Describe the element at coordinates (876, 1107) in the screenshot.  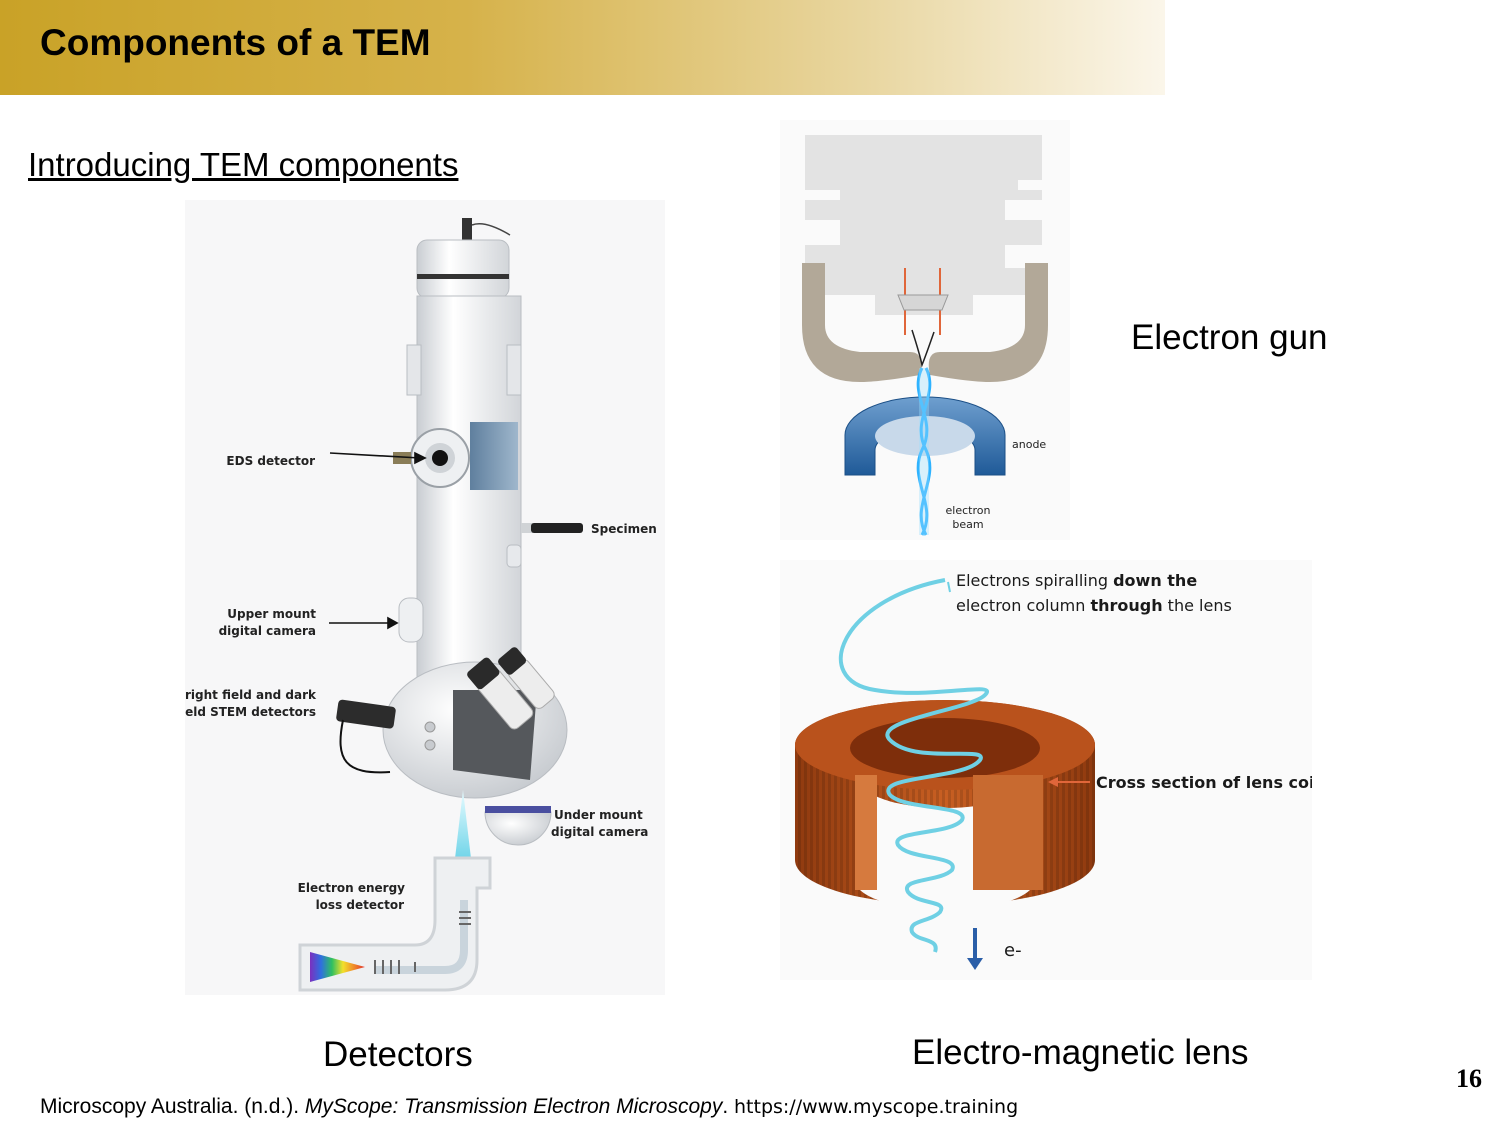
I see `citation-url: https://www.myscope.training` at that location.